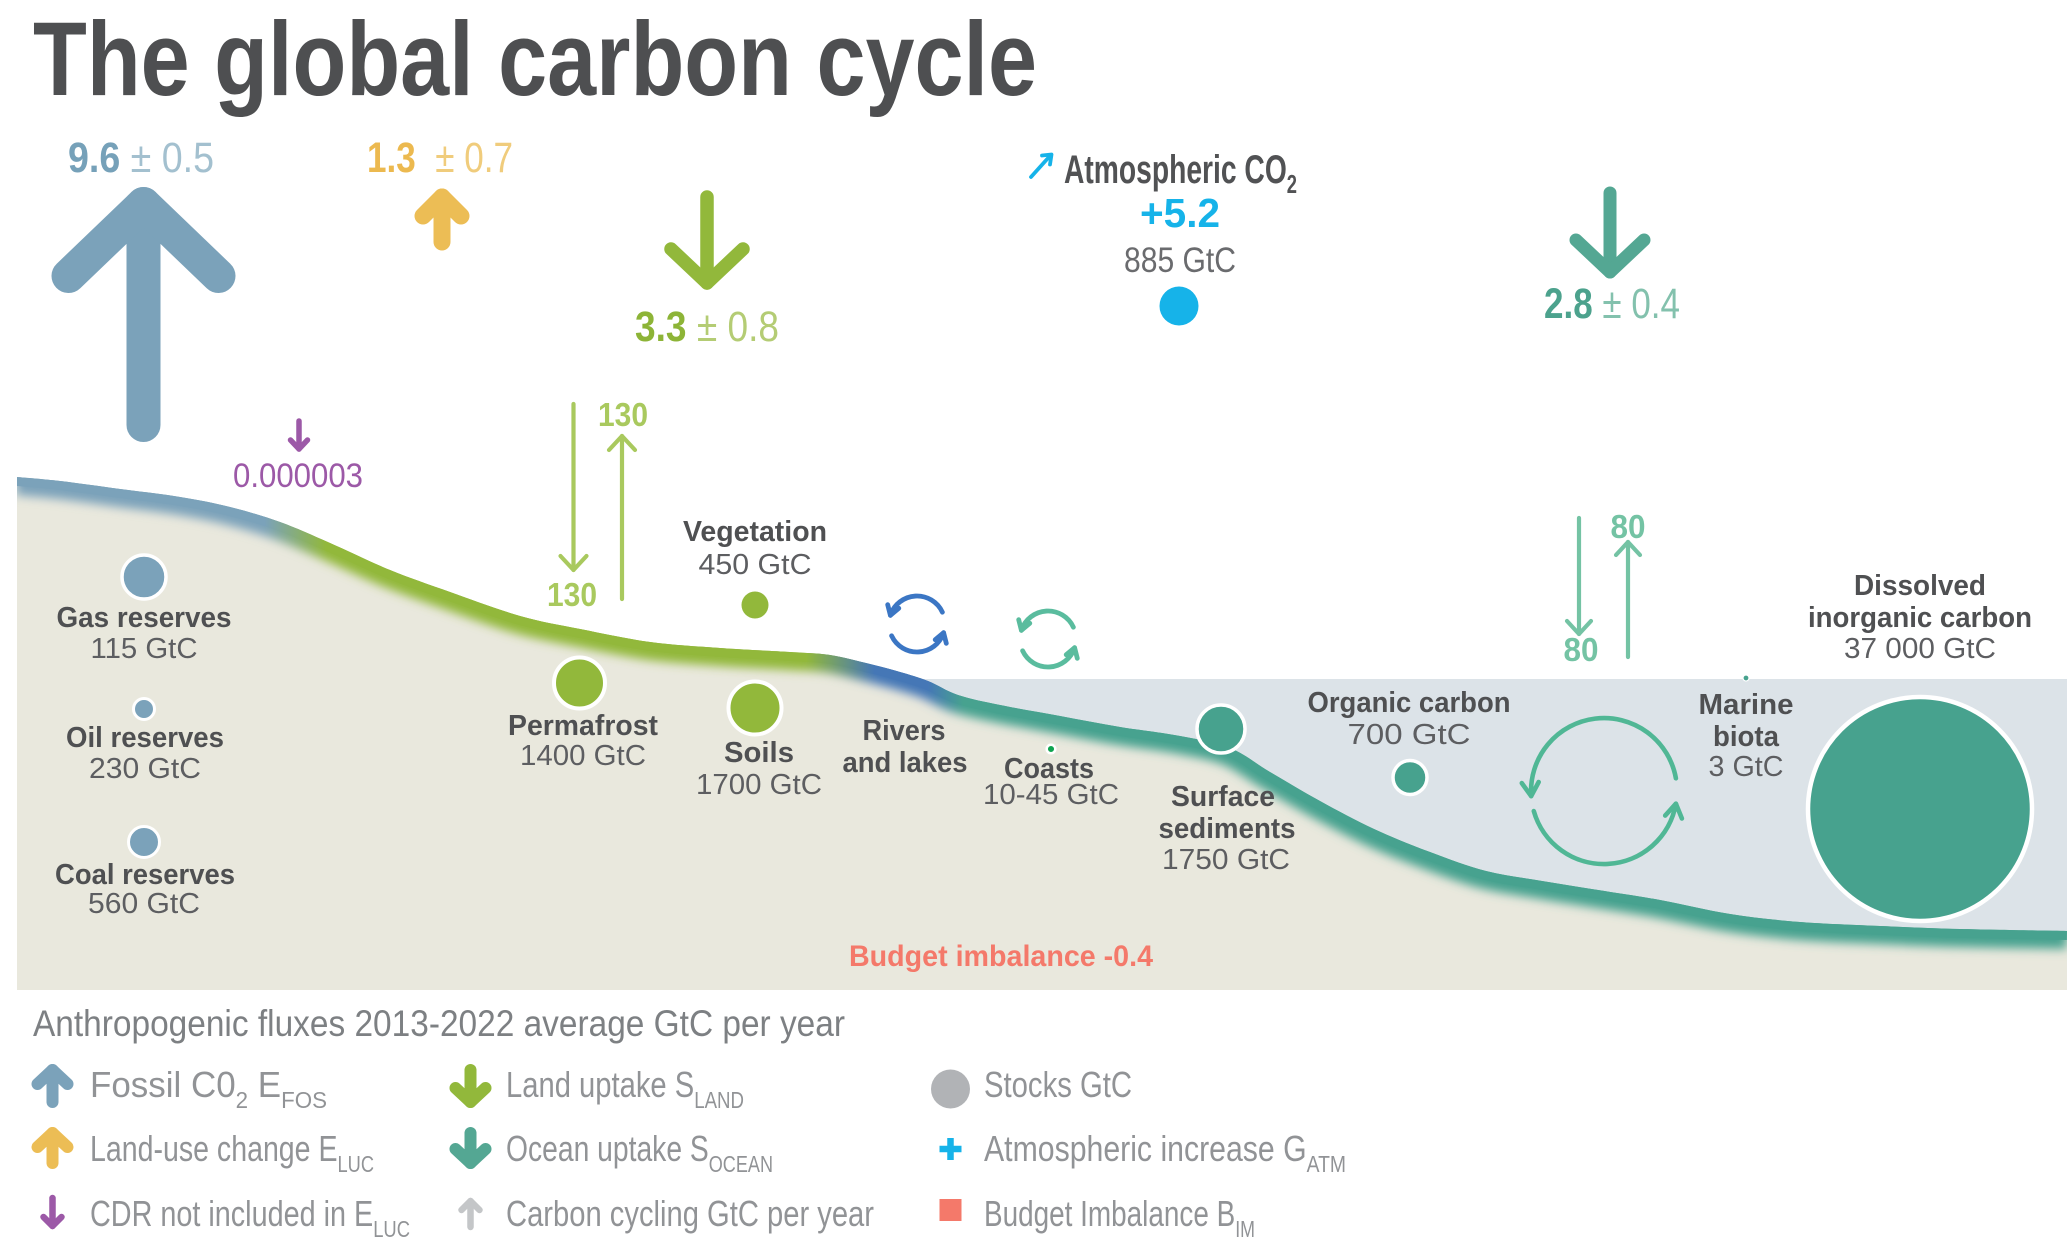 The image size is (2067, 1249). Describe the element at coordinates (905, 763) in the screenshot. I see `svg-text: and lakes` at that location.